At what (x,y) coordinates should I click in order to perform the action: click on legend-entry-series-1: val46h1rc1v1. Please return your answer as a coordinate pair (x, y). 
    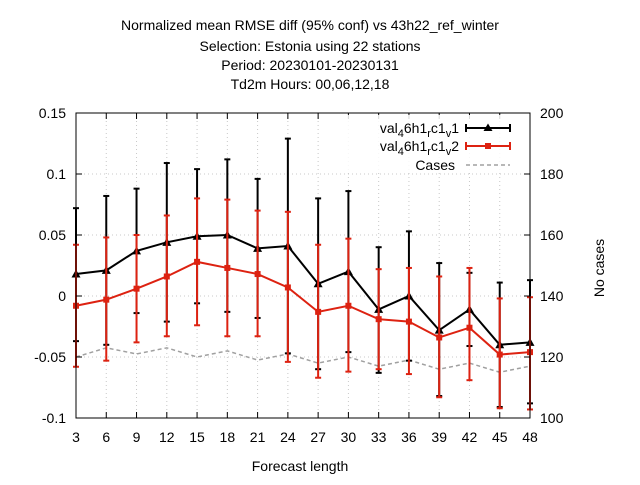
    Looking at the image, I should click on (445, 130).